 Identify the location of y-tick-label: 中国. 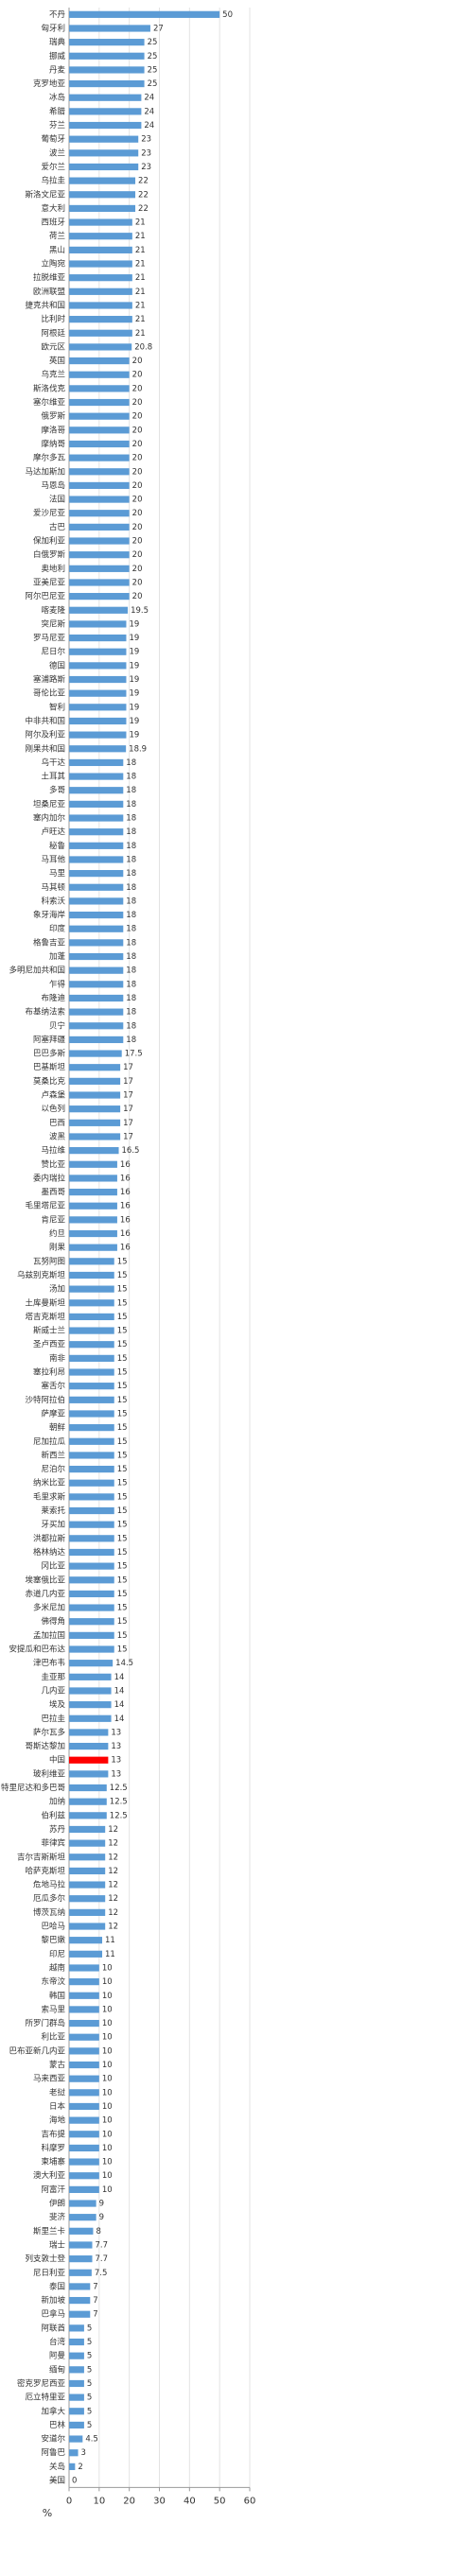
(57, 1760).